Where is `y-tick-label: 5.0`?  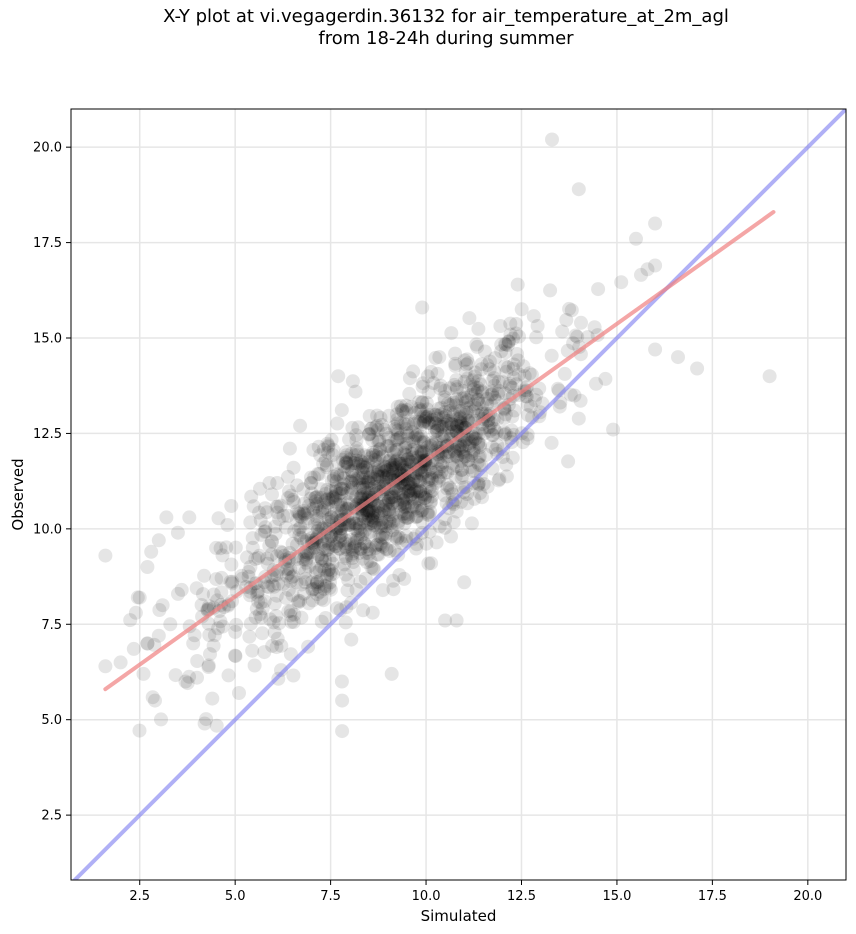
y-tick-label: 5.0 is located at coordinates (51, 720).